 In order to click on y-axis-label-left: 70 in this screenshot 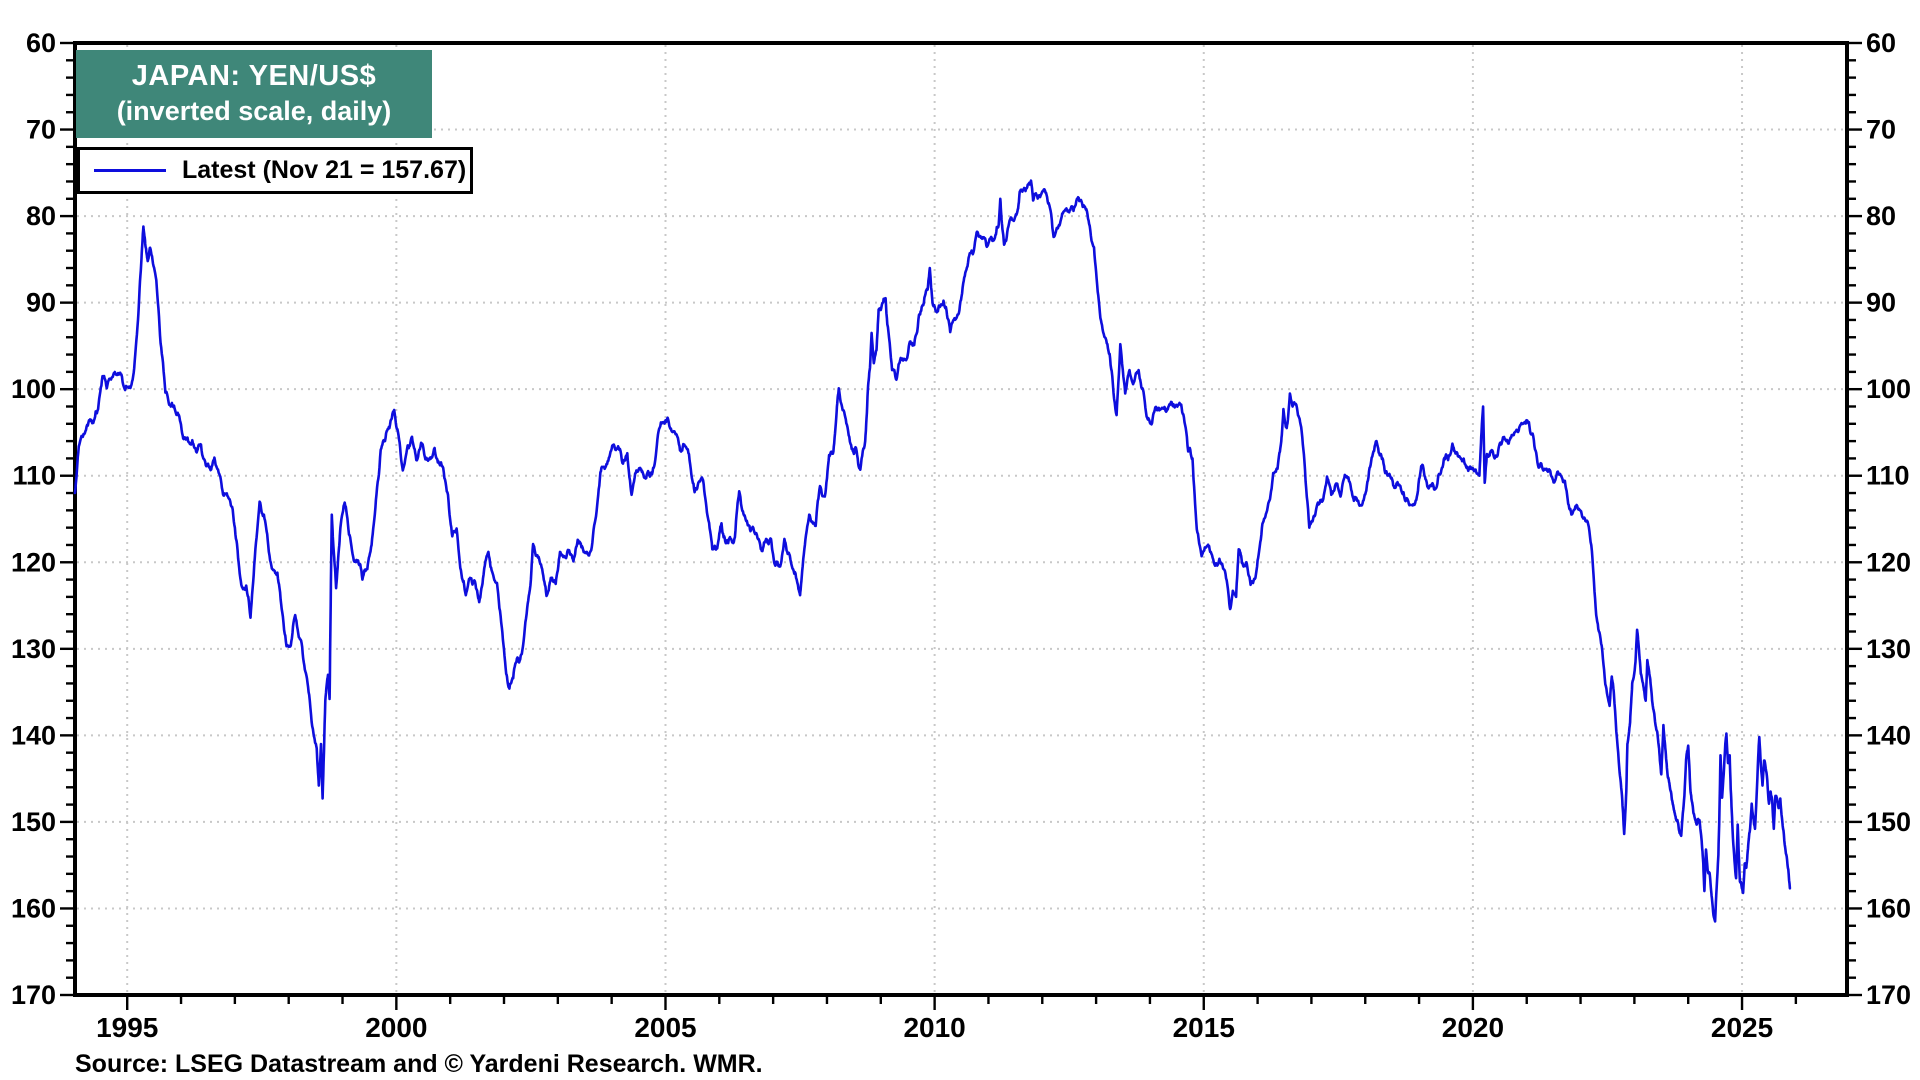, I will do `click(41, 130)`.